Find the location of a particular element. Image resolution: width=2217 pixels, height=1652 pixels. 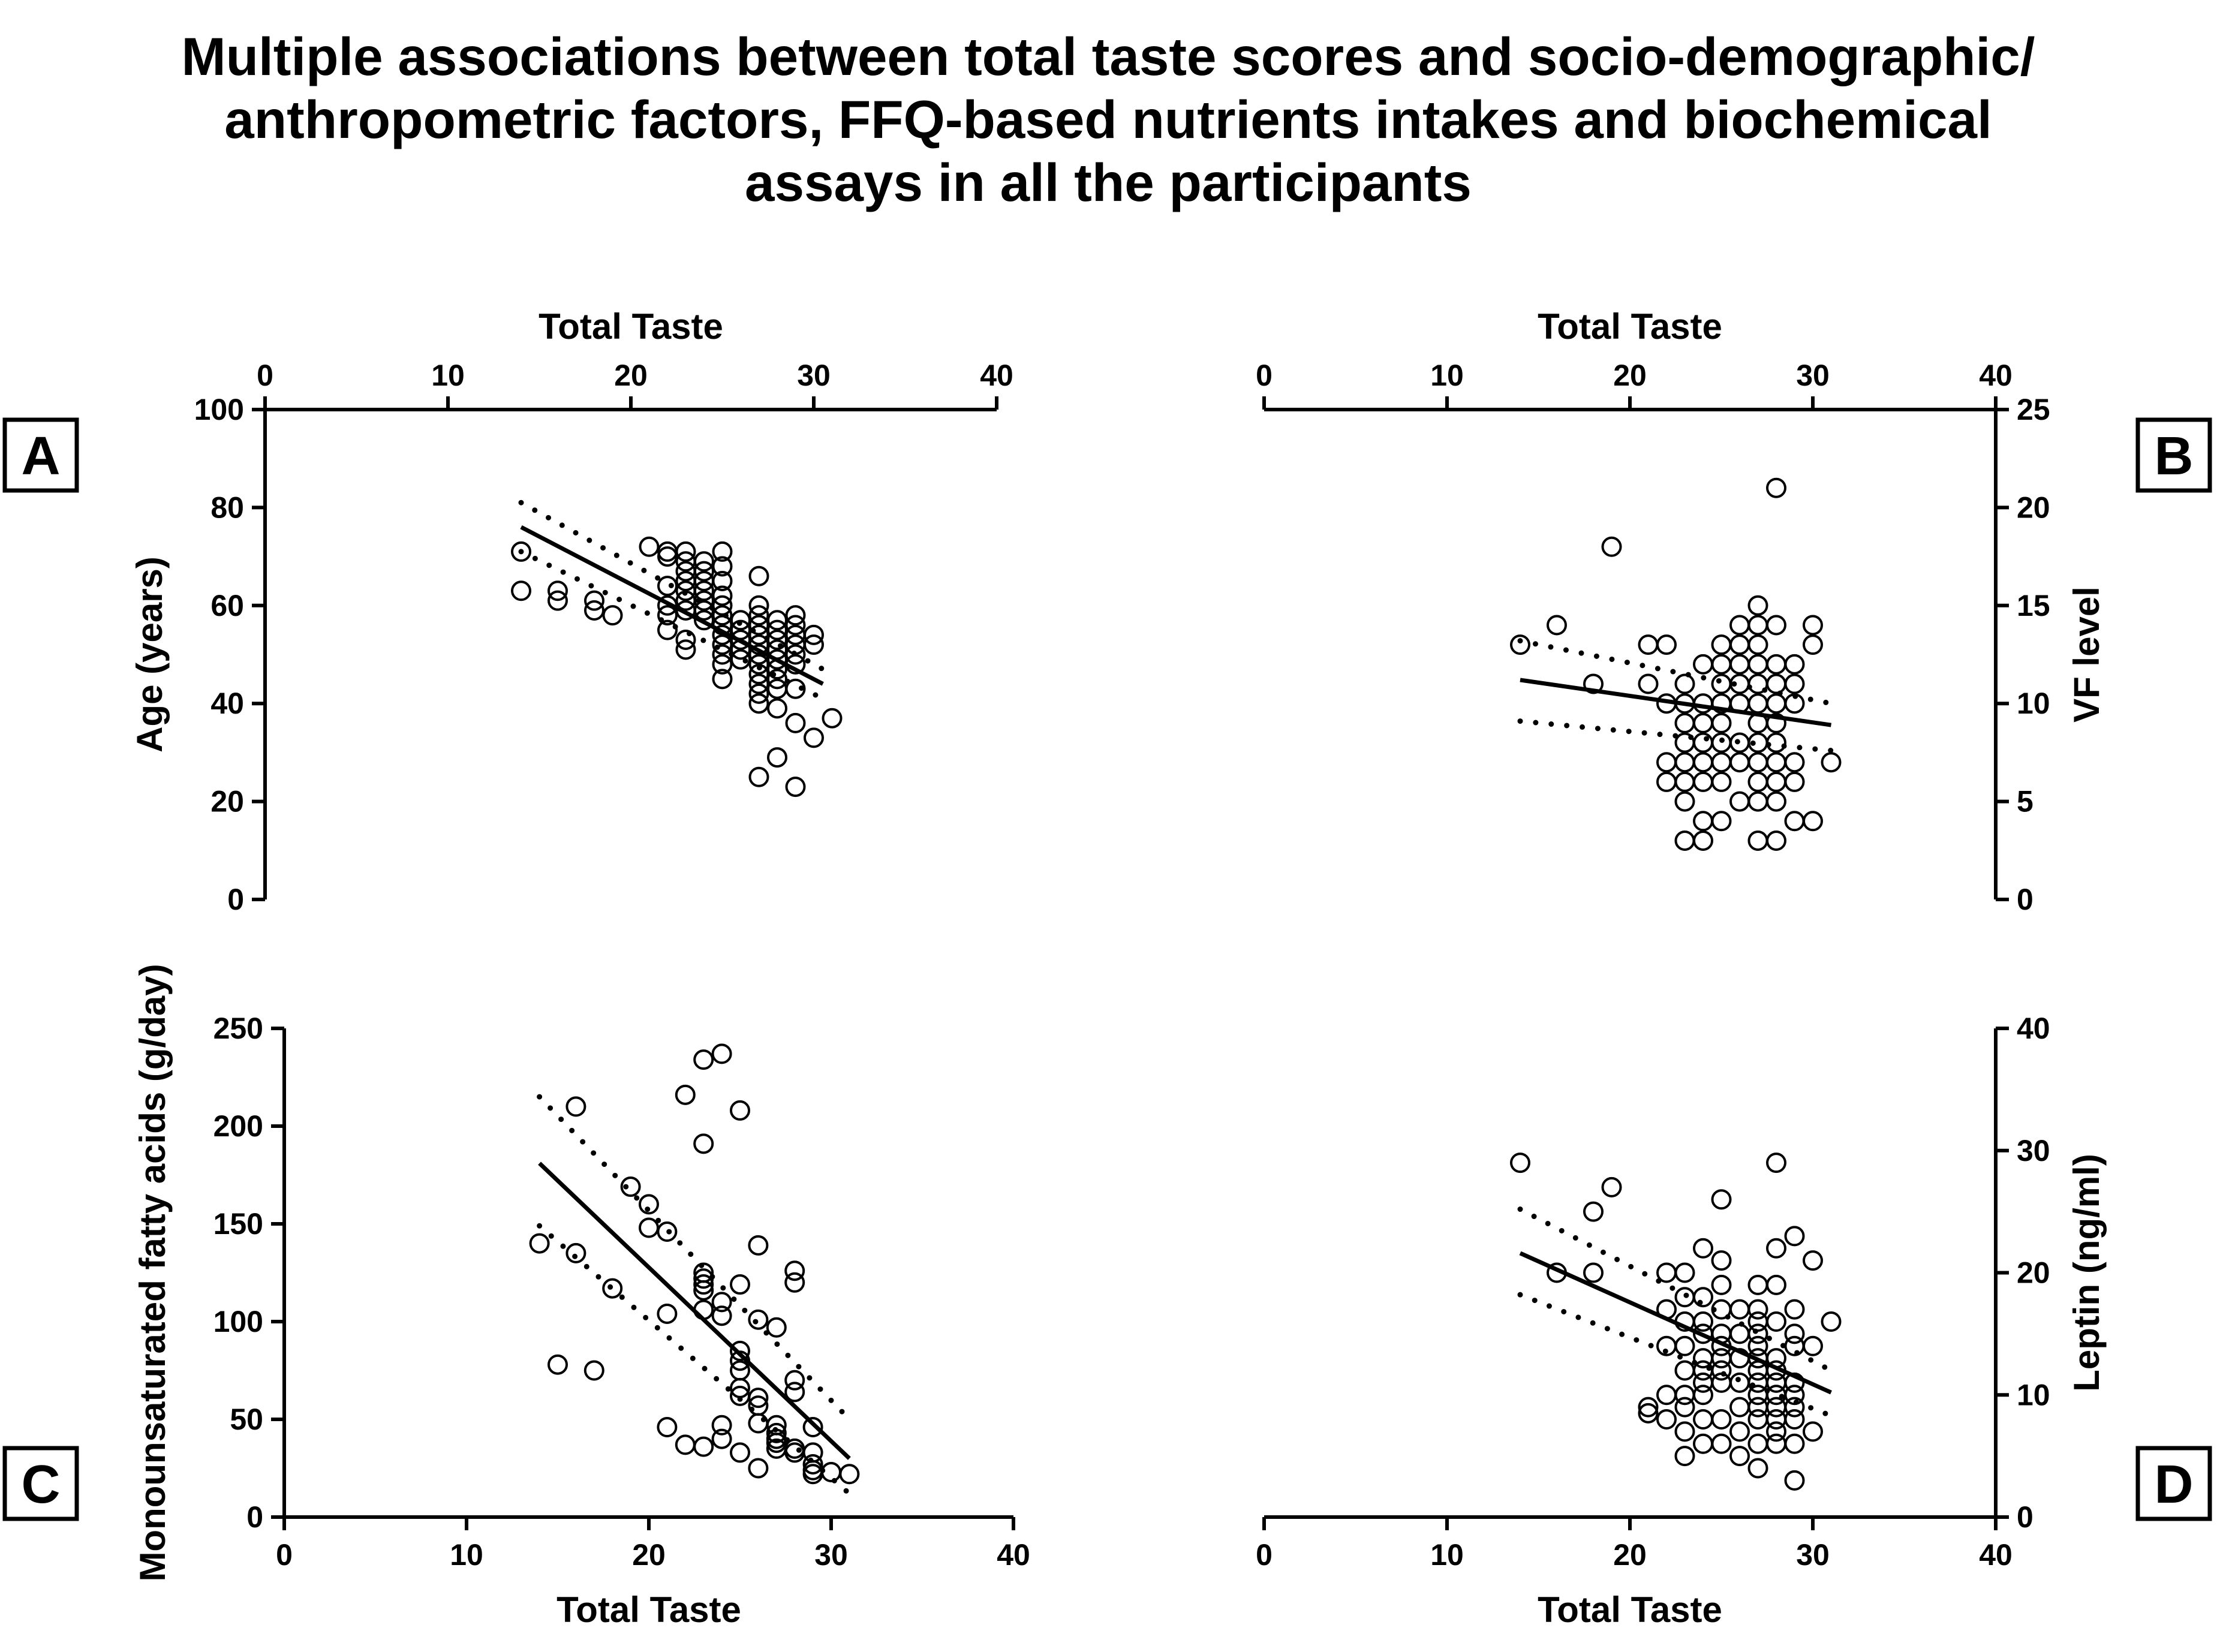

panel-label-box is located at coordinates (2173, 1483).